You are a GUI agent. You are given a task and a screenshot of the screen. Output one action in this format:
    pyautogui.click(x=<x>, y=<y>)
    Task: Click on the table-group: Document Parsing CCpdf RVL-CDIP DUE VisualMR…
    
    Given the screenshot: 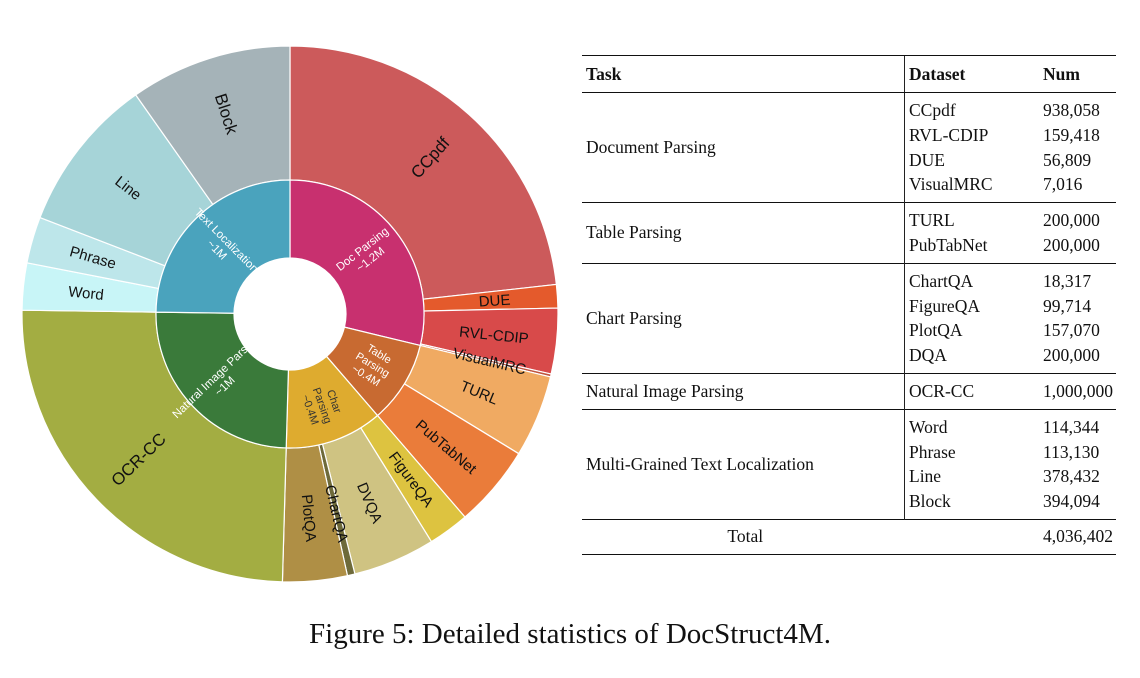 What is the action you would take?
    pyautogui.click(x=849, y=147)
    